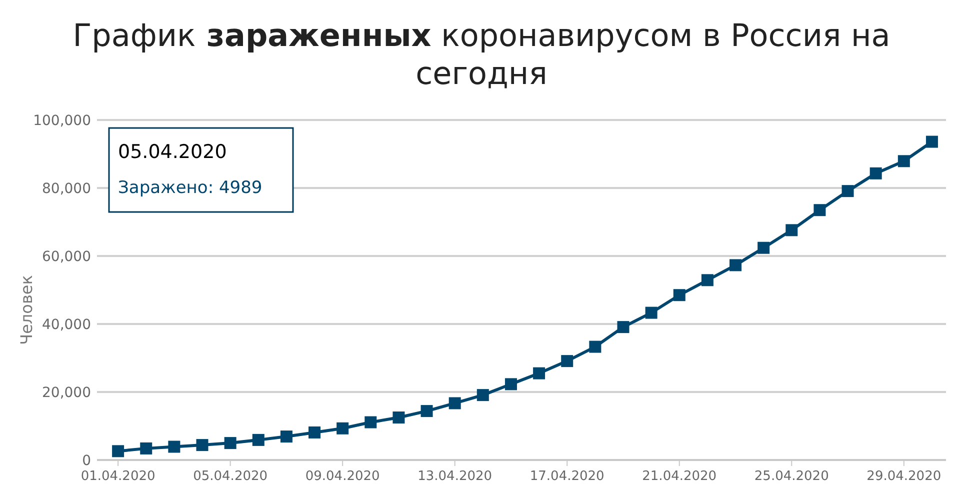  I want to click on x-tick-label: 05.04.2020, so click(230, 476).